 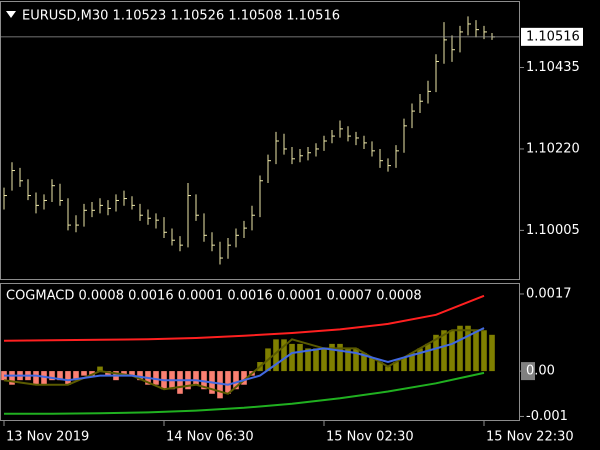 I want to click on x-tick-label: 15 Nov 22:30, so click(x=530, y=437).